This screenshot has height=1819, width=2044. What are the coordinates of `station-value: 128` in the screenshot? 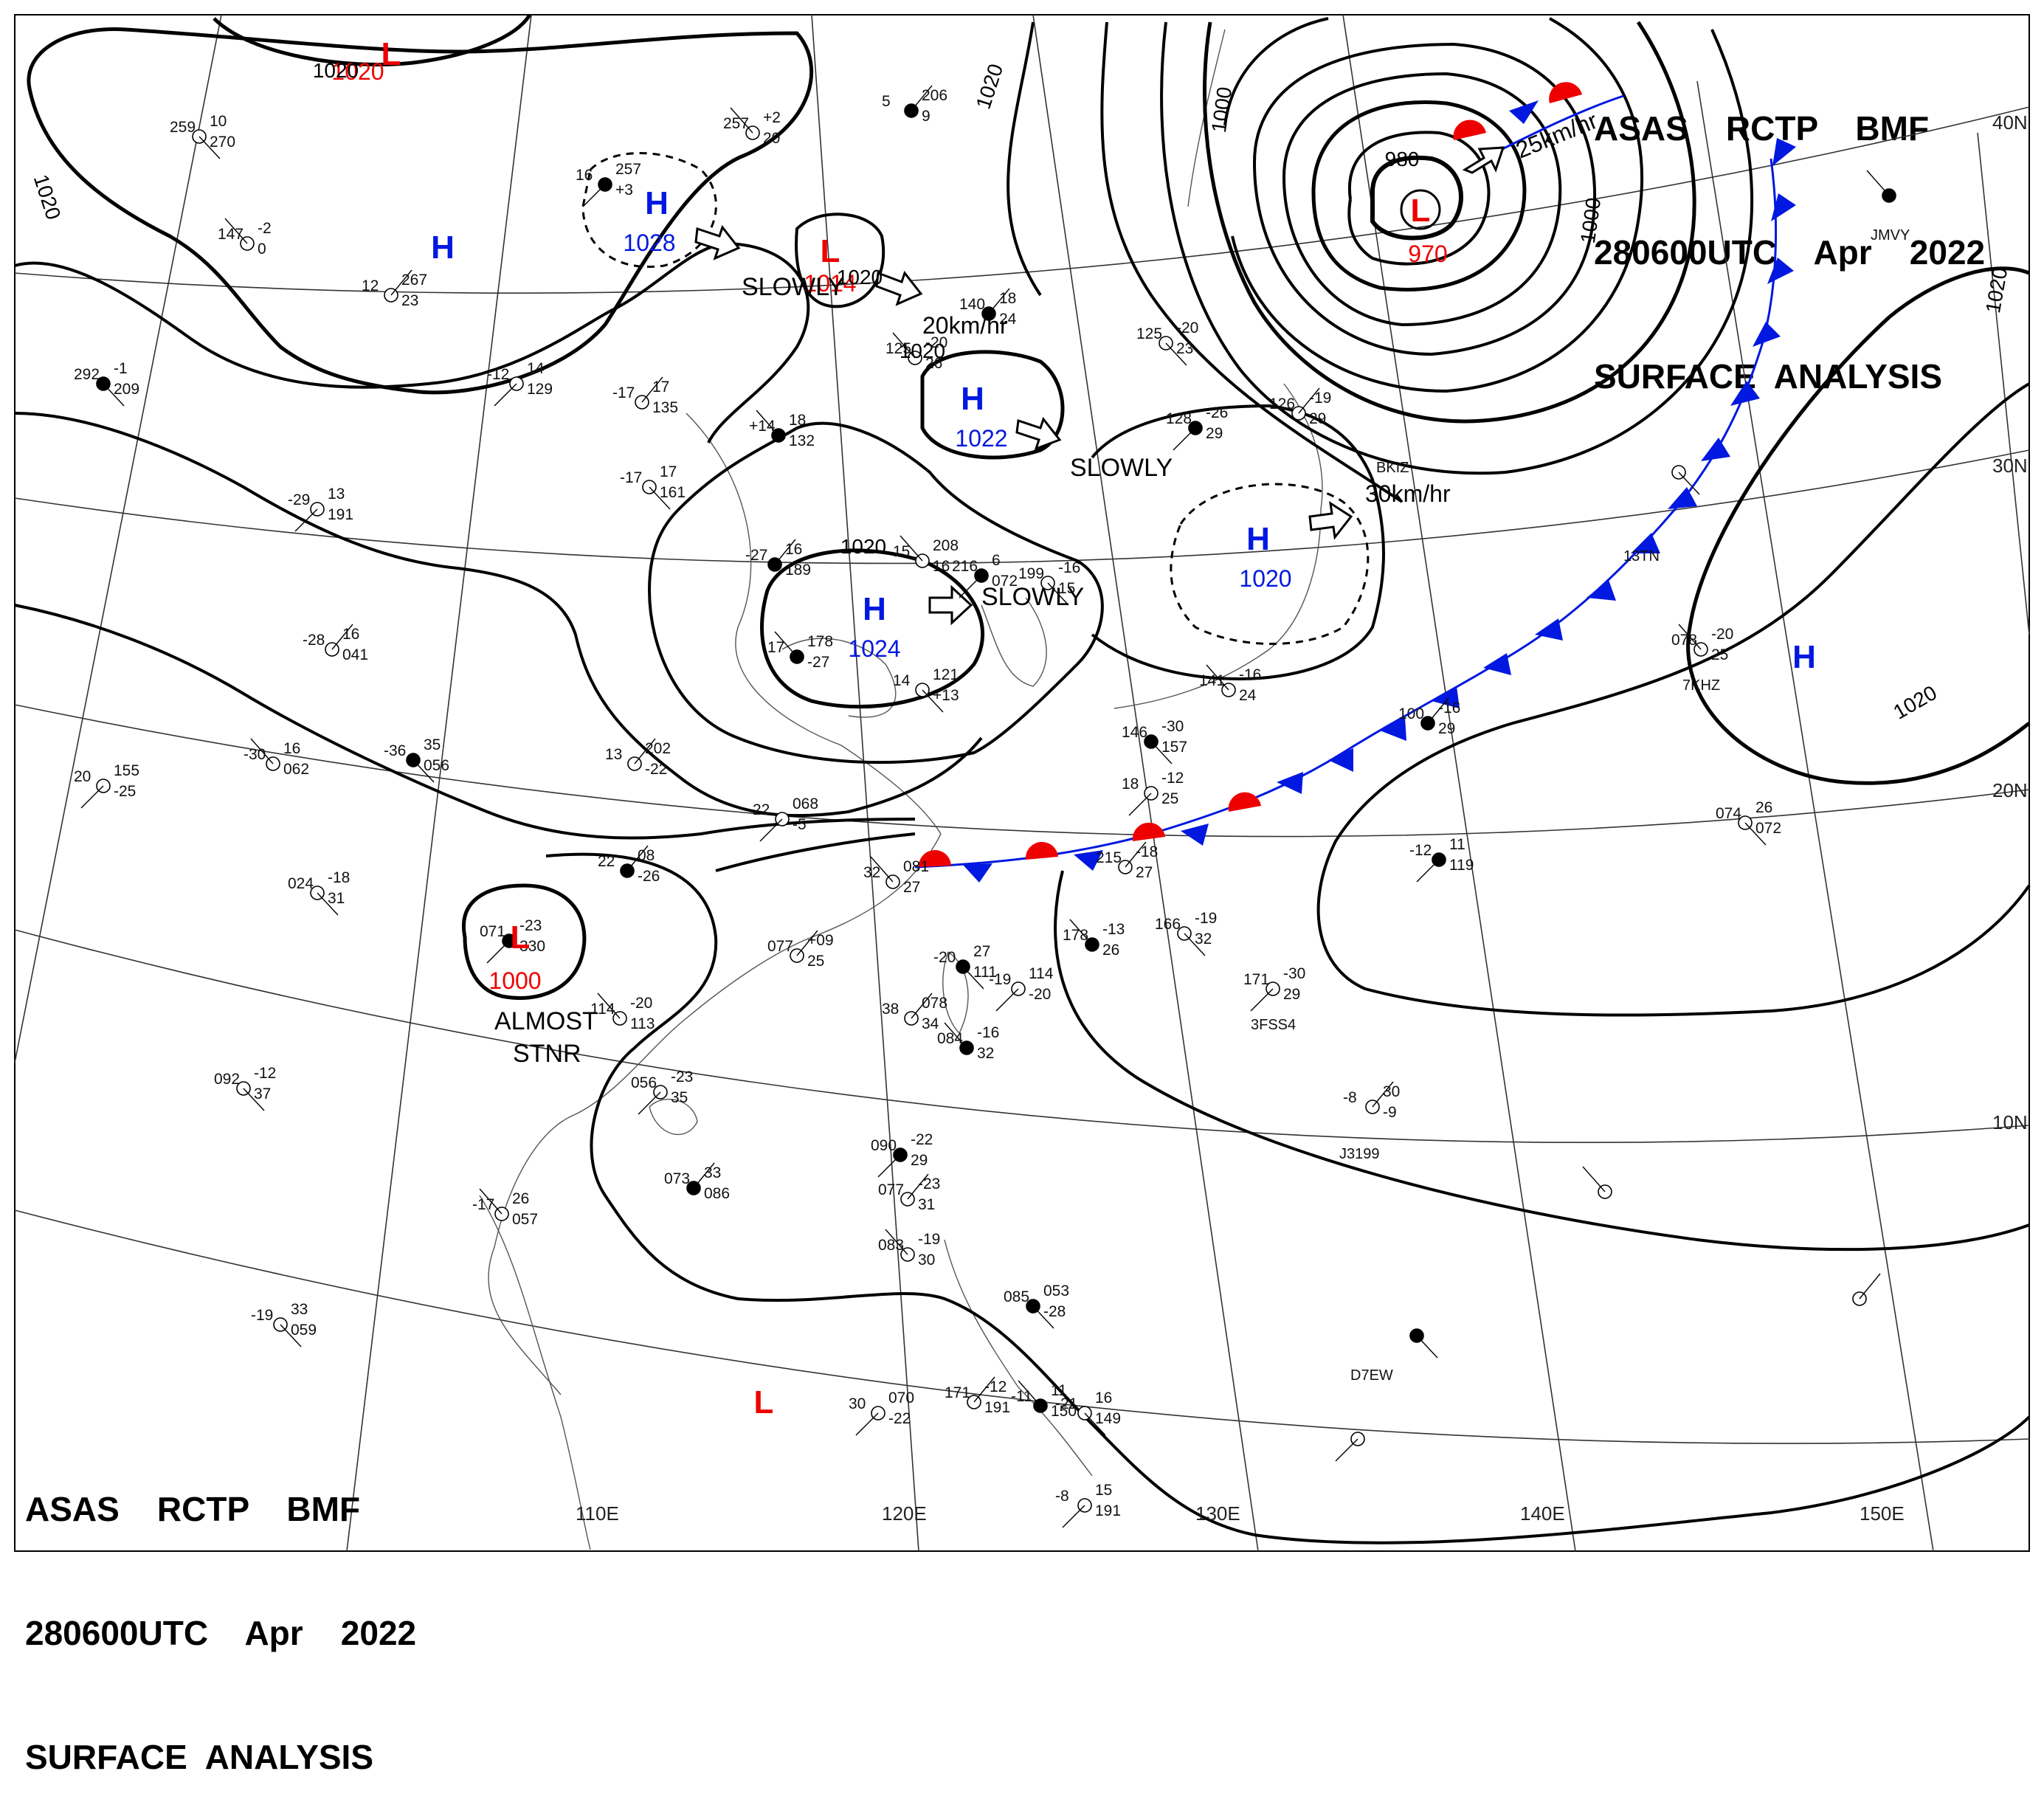 It's located at (1179, 419).